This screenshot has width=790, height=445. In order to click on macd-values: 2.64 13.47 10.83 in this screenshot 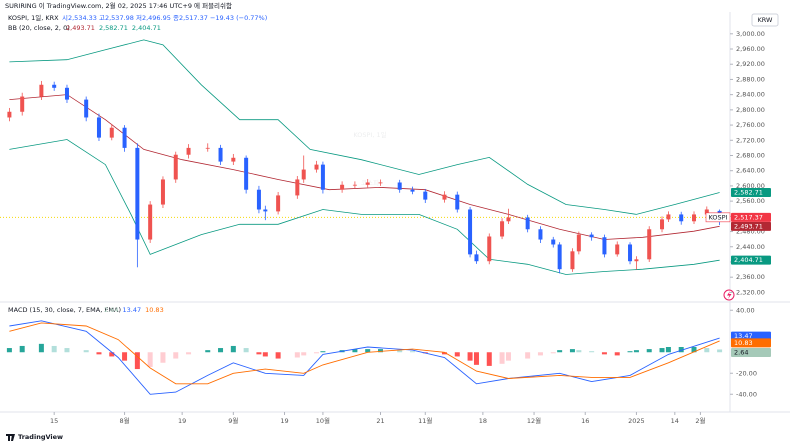, I will do `click(134, 310)`.